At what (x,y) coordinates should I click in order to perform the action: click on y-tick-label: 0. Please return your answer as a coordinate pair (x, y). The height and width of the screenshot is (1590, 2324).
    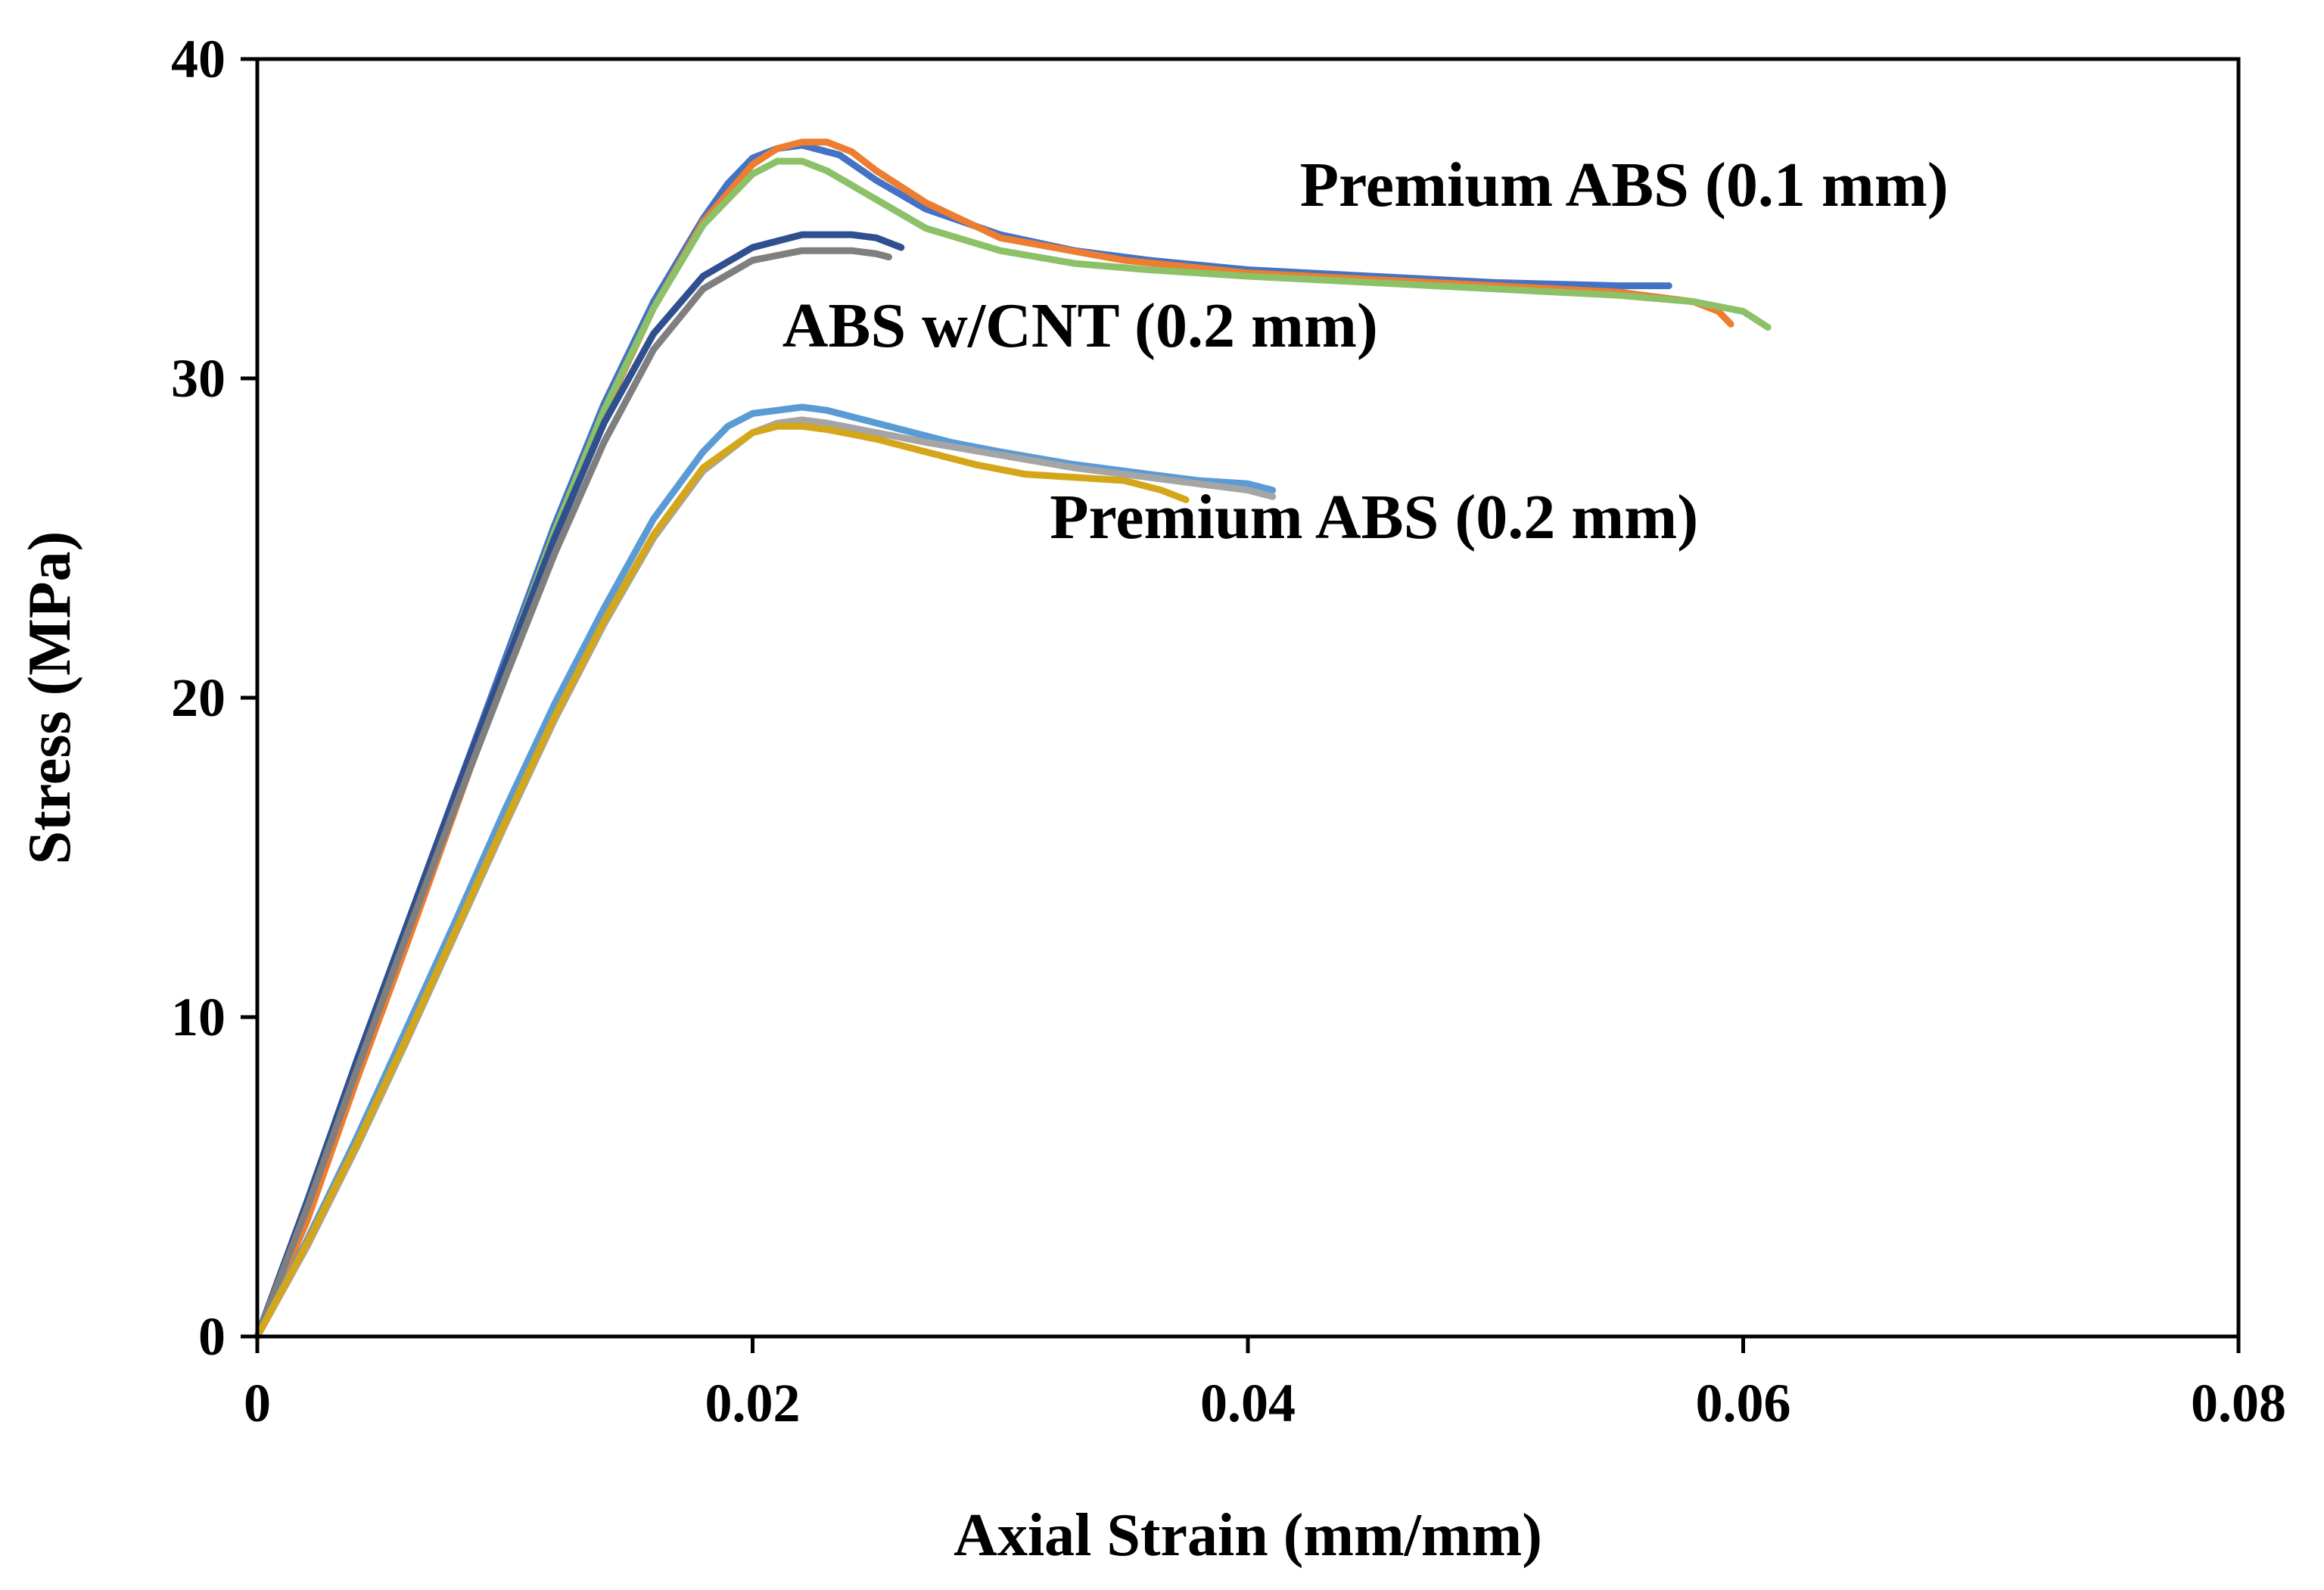
    Looking at the image, I should click on (212, 1336).